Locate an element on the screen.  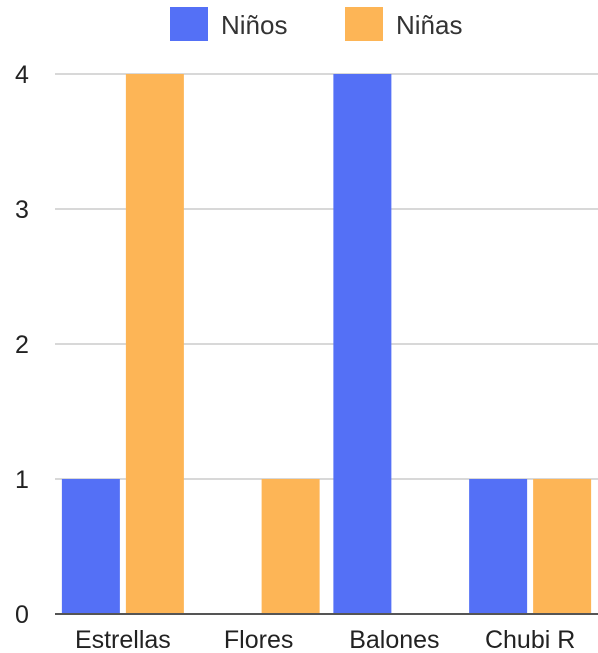
x-tick-label: Flores is located at coordinates (258, 639).